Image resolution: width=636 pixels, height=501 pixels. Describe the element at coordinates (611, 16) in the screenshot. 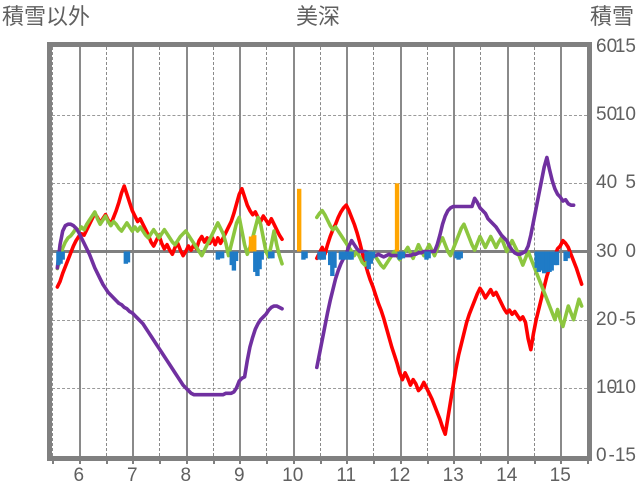

I see `right-axis-title: 積雪` at that location.